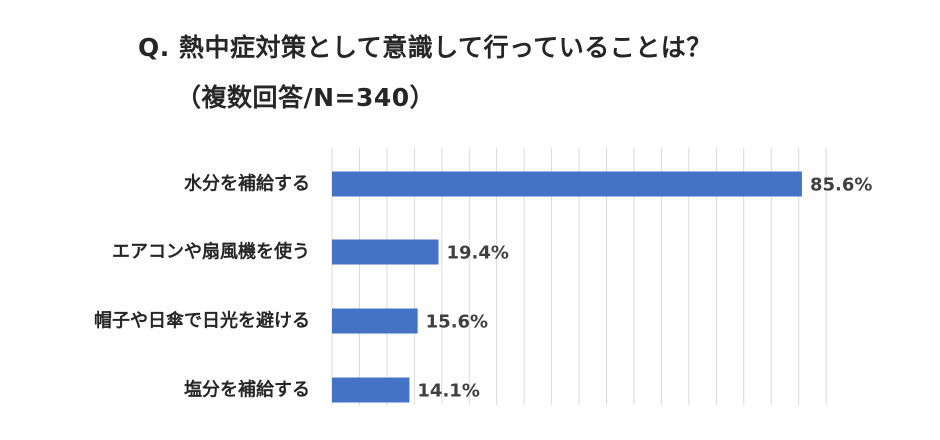 Image resolution: width=940 pixels, height=440 pixels. I want to click on category-label: エアコンや扇風機を使う, so click(211, 252).